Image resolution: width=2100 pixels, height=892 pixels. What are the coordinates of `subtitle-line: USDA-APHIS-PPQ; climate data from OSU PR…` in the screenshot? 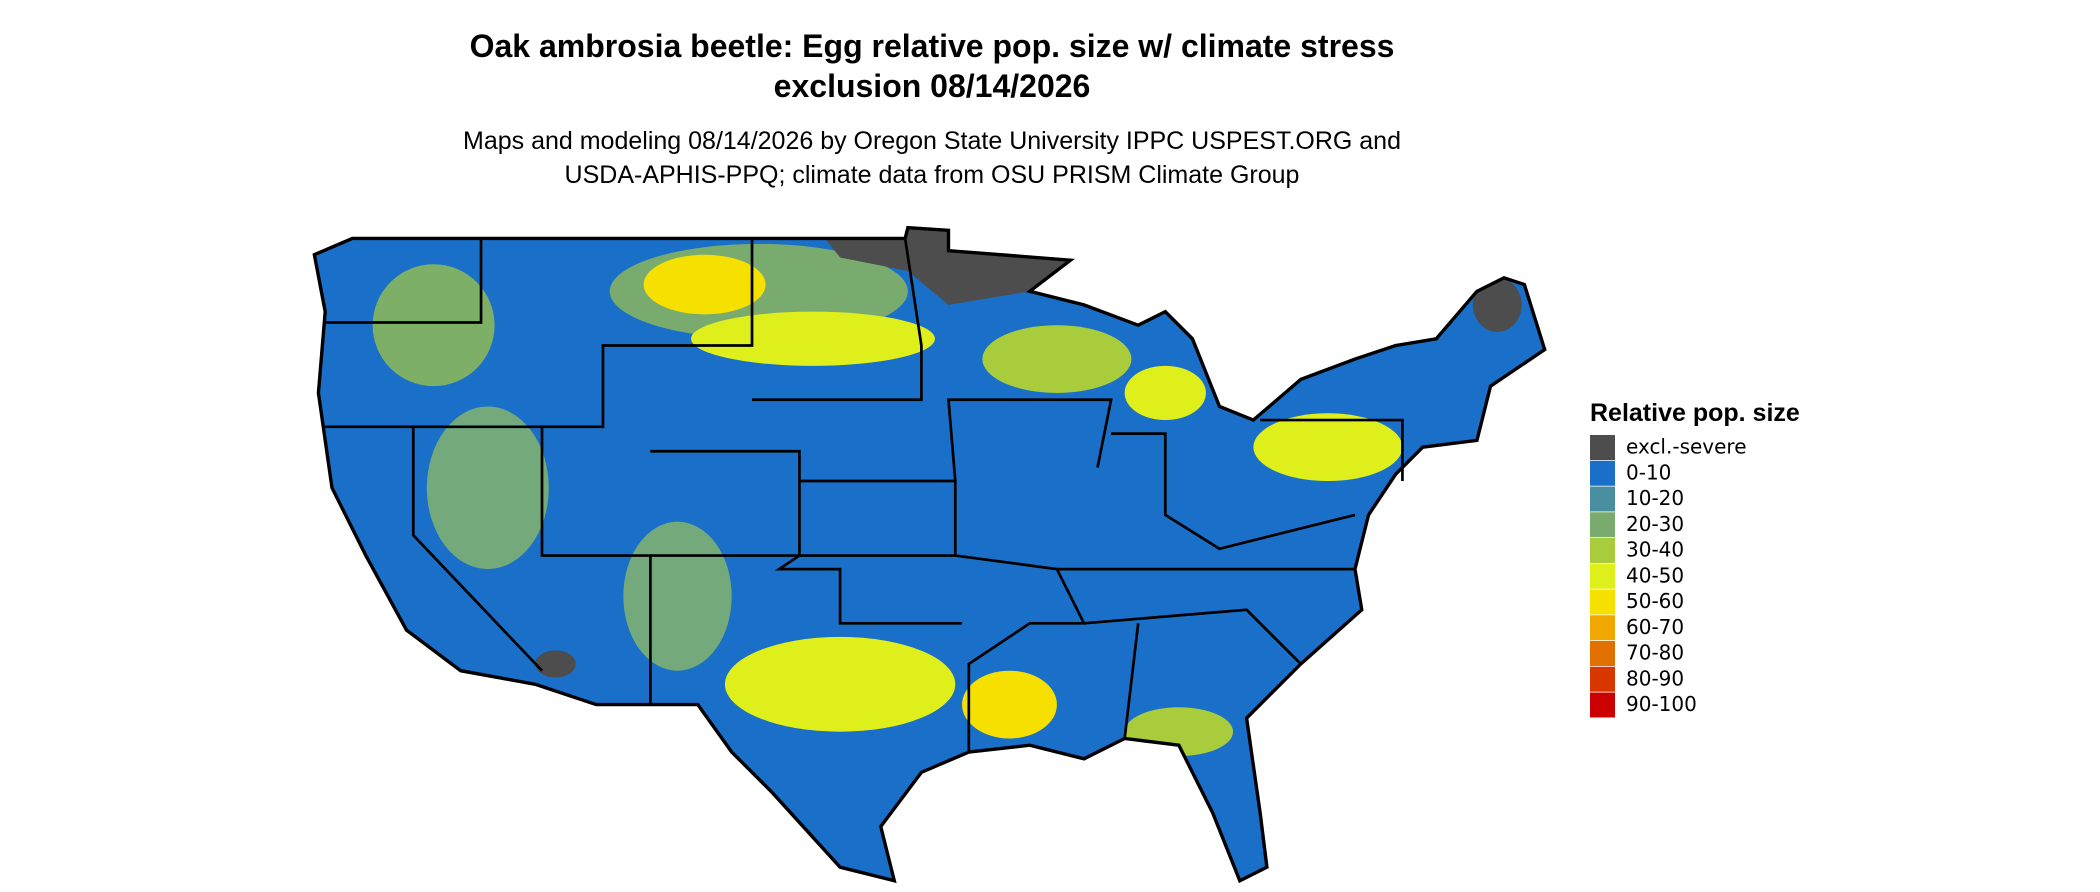 It's located at (932, 175).